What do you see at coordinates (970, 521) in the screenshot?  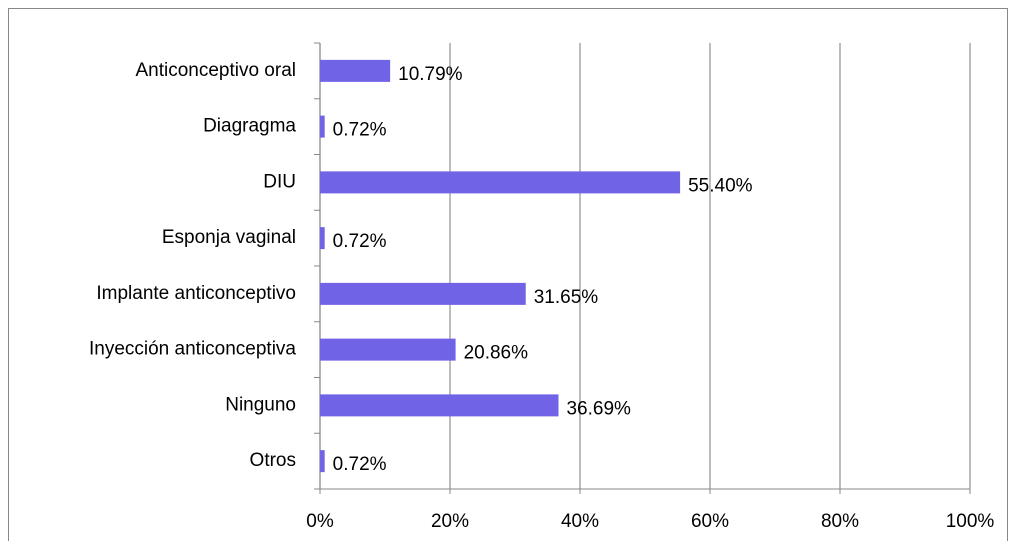 I see `x-tick-label: 100%` at bounding box center [970, 521].